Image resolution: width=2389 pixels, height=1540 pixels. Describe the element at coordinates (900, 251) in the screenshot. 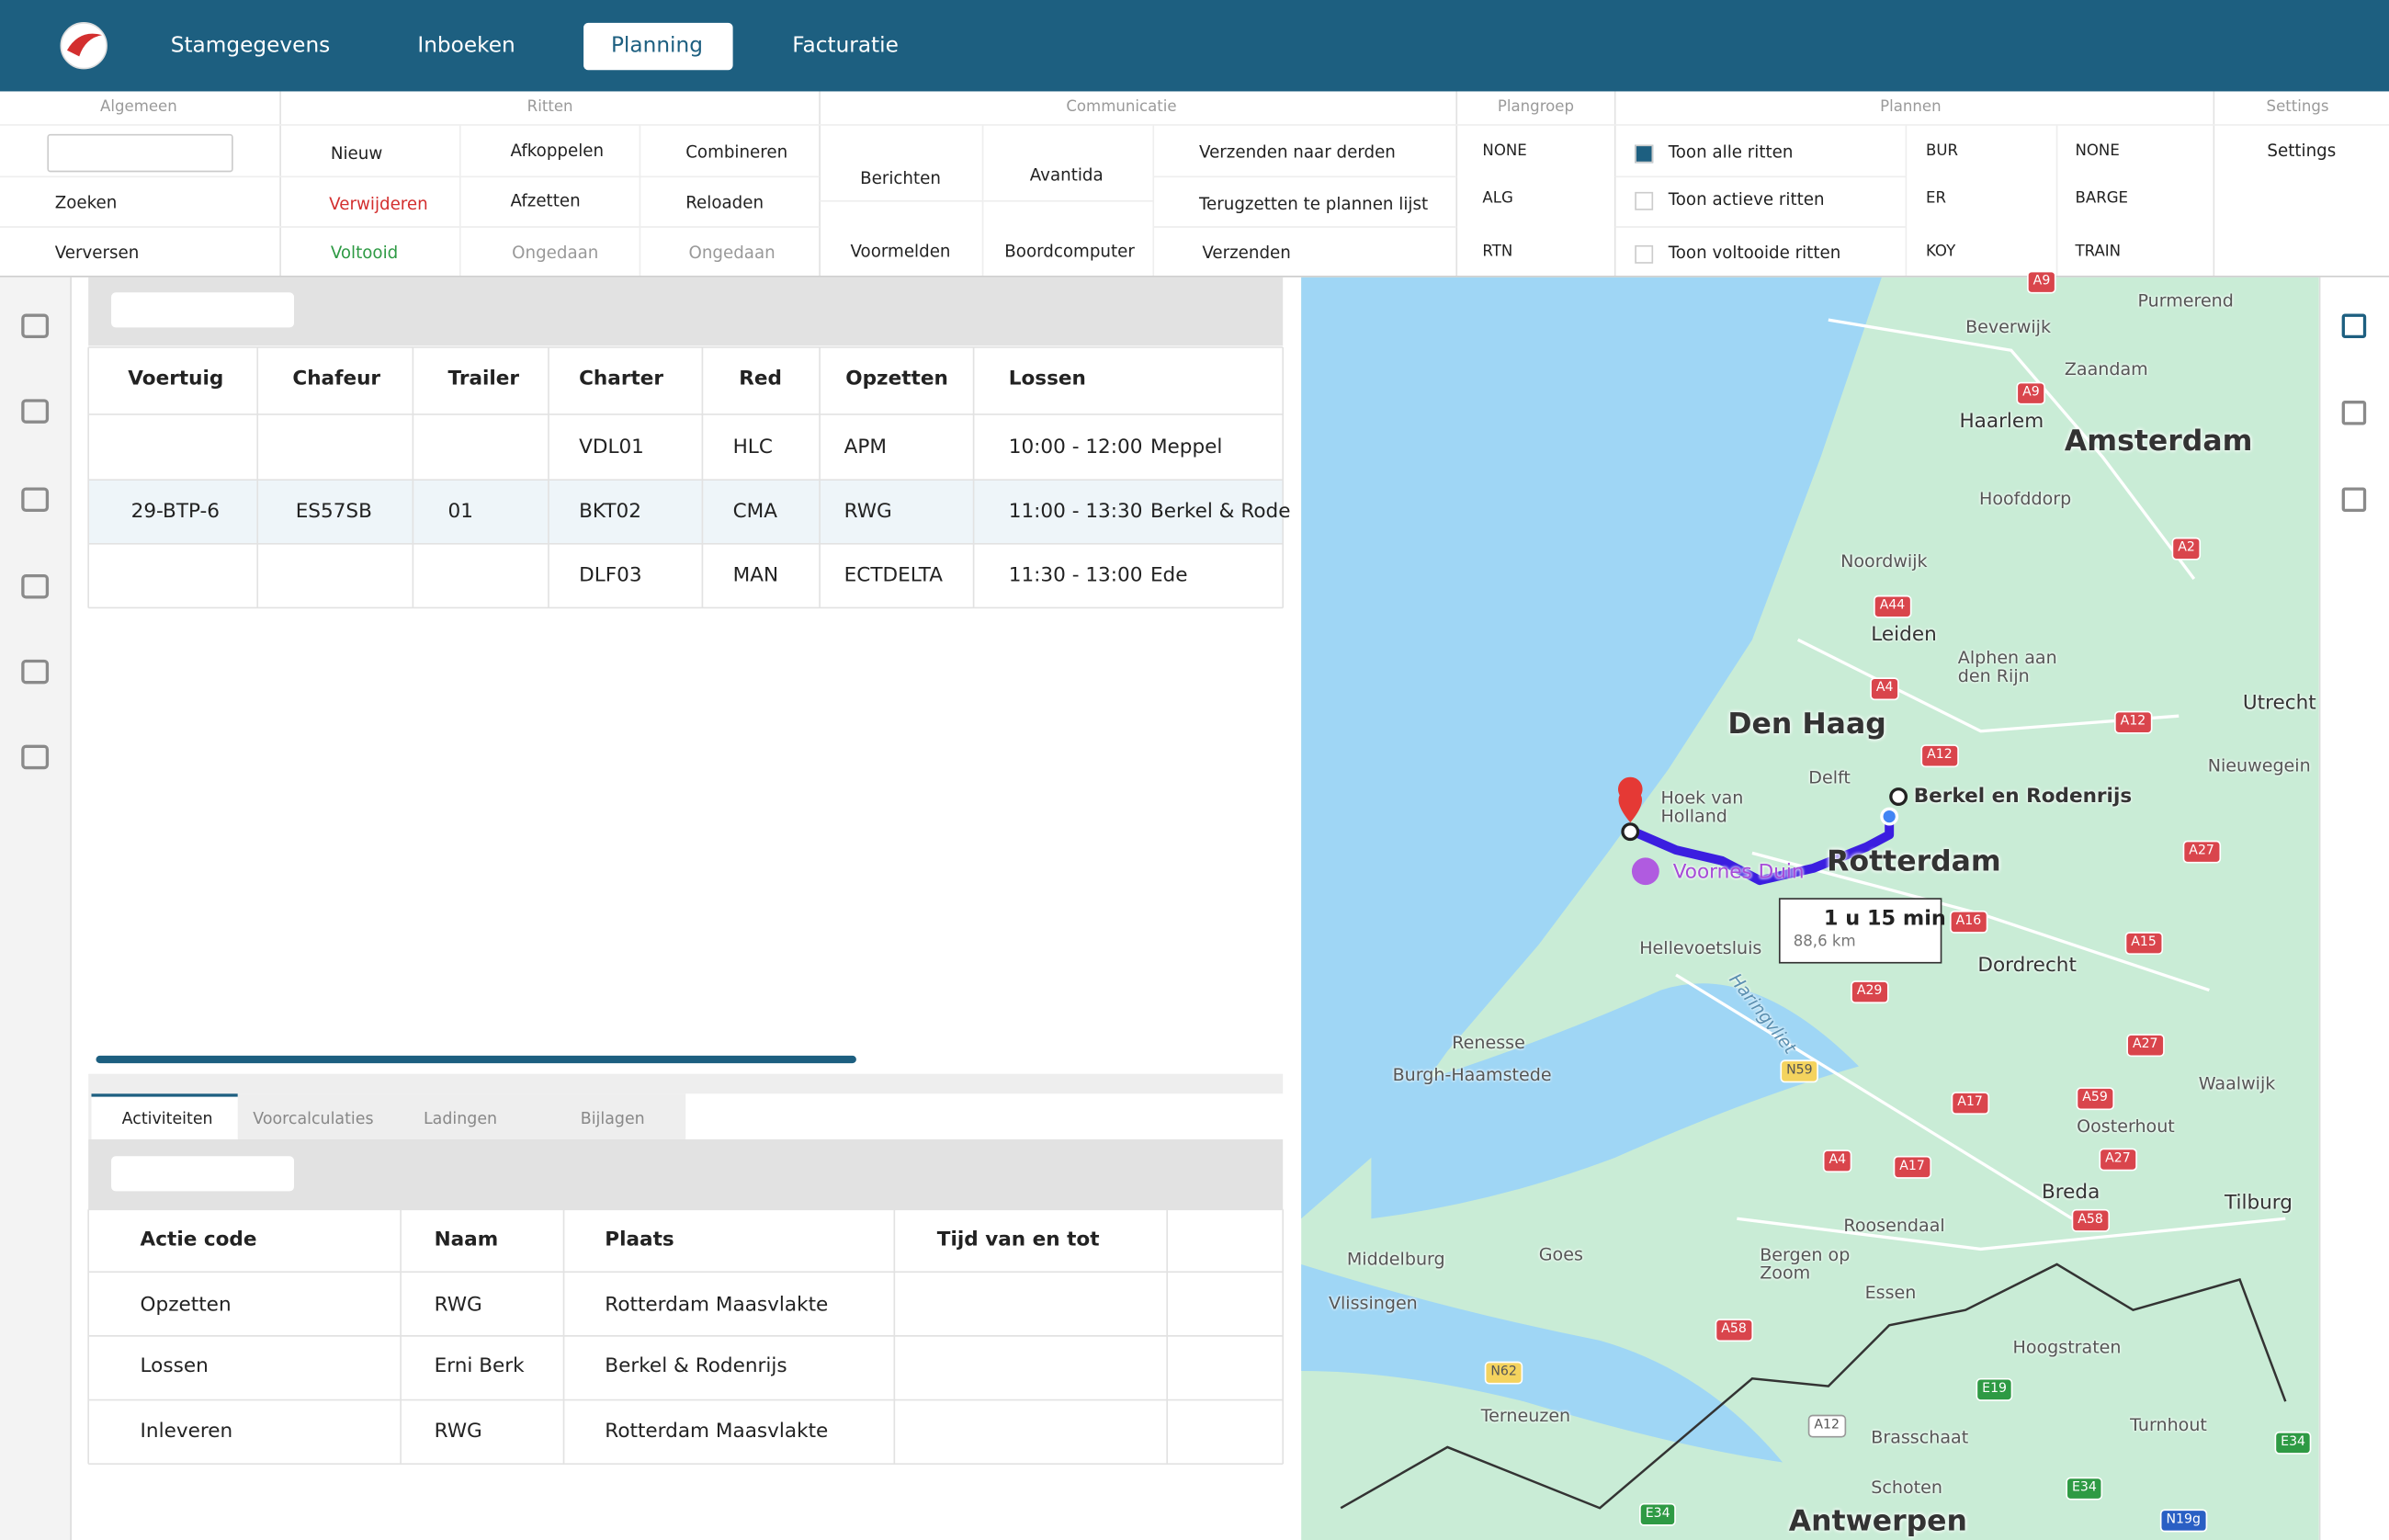

I see `button: Voormelden` at that location.